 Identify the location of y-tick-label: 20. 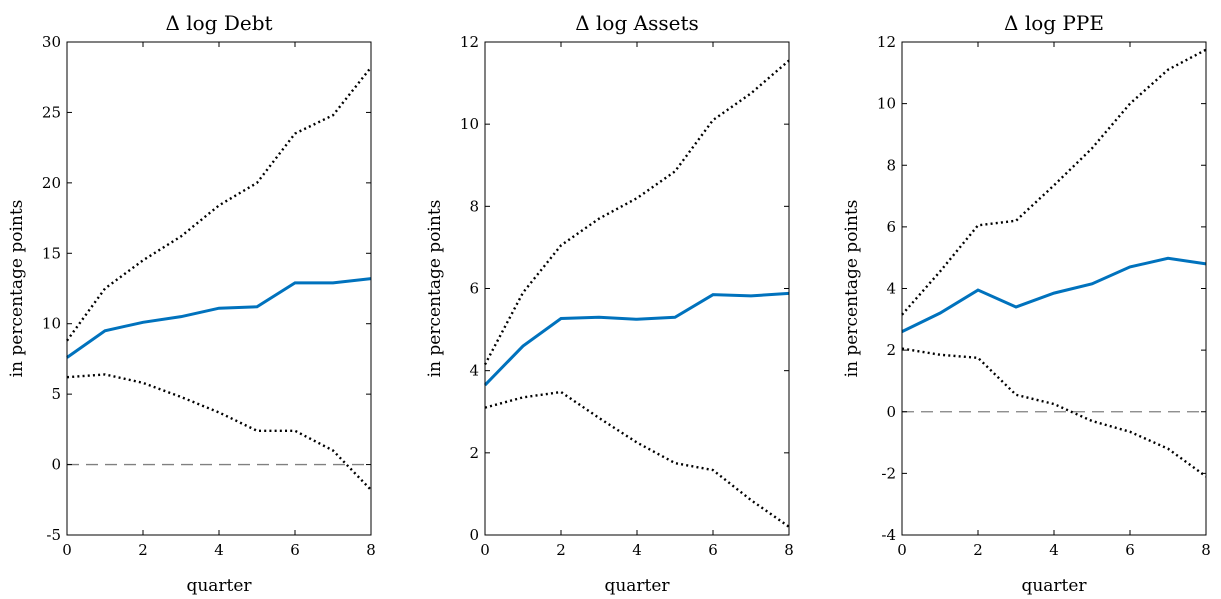
(51, 183).